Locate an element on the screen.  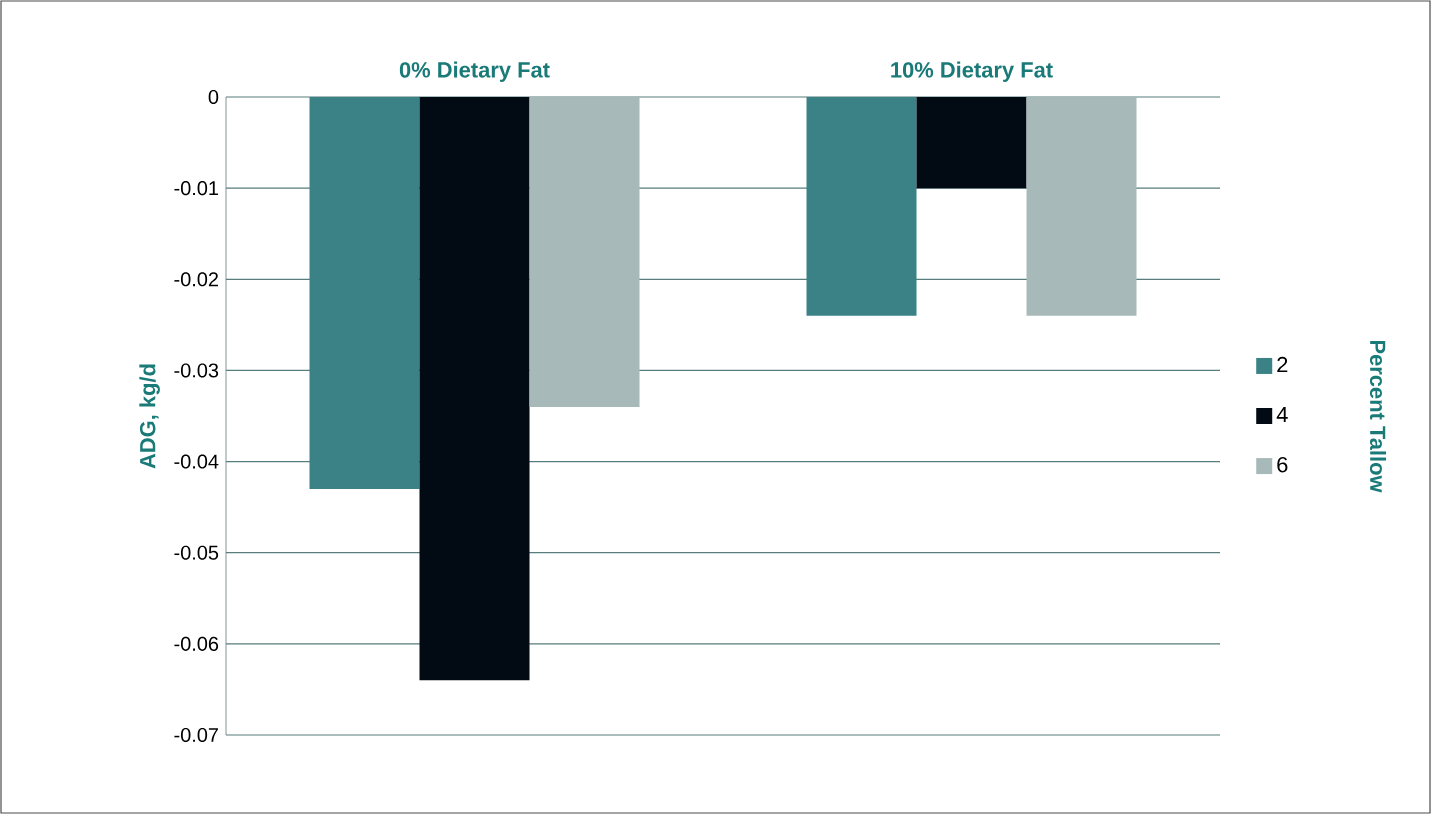
x-tick-label: 10% Dietary Fat is located at coordinates (972, 71).